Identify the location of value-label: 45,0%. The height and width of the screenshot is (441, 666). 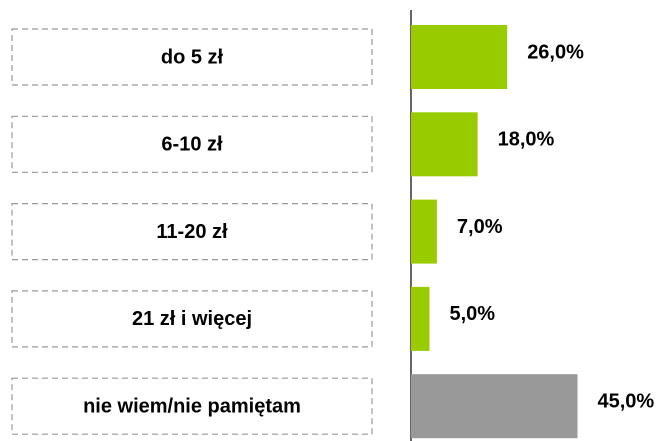
(626, 401).